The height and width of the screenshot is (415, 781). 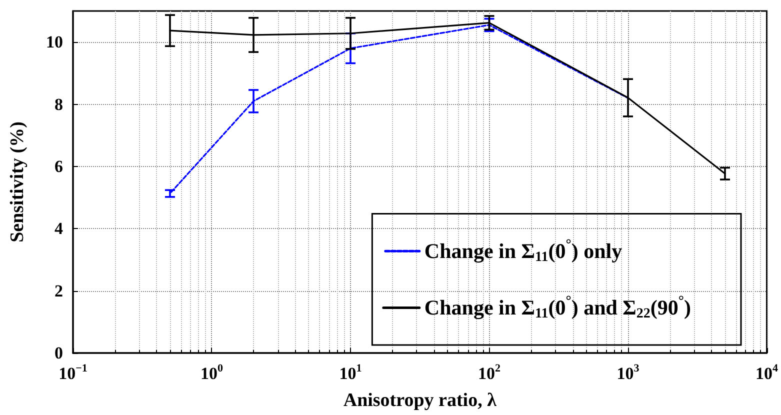 I want to click on y-tick-label: 2, so click(x=58, y=290).